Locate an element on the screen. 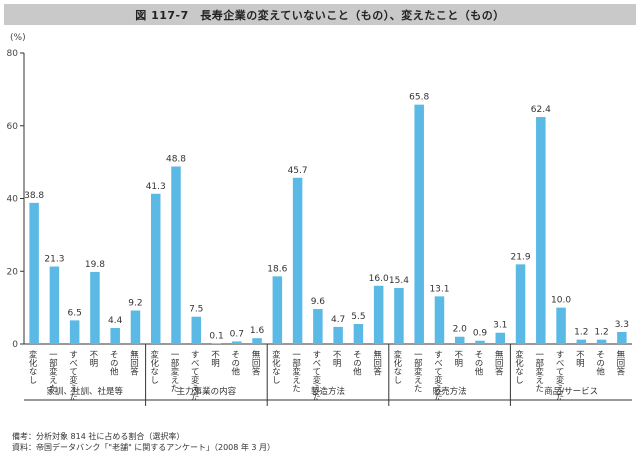 The image size is (640, 463). y-tick-label: 60 is located at coordinates (13, 127).